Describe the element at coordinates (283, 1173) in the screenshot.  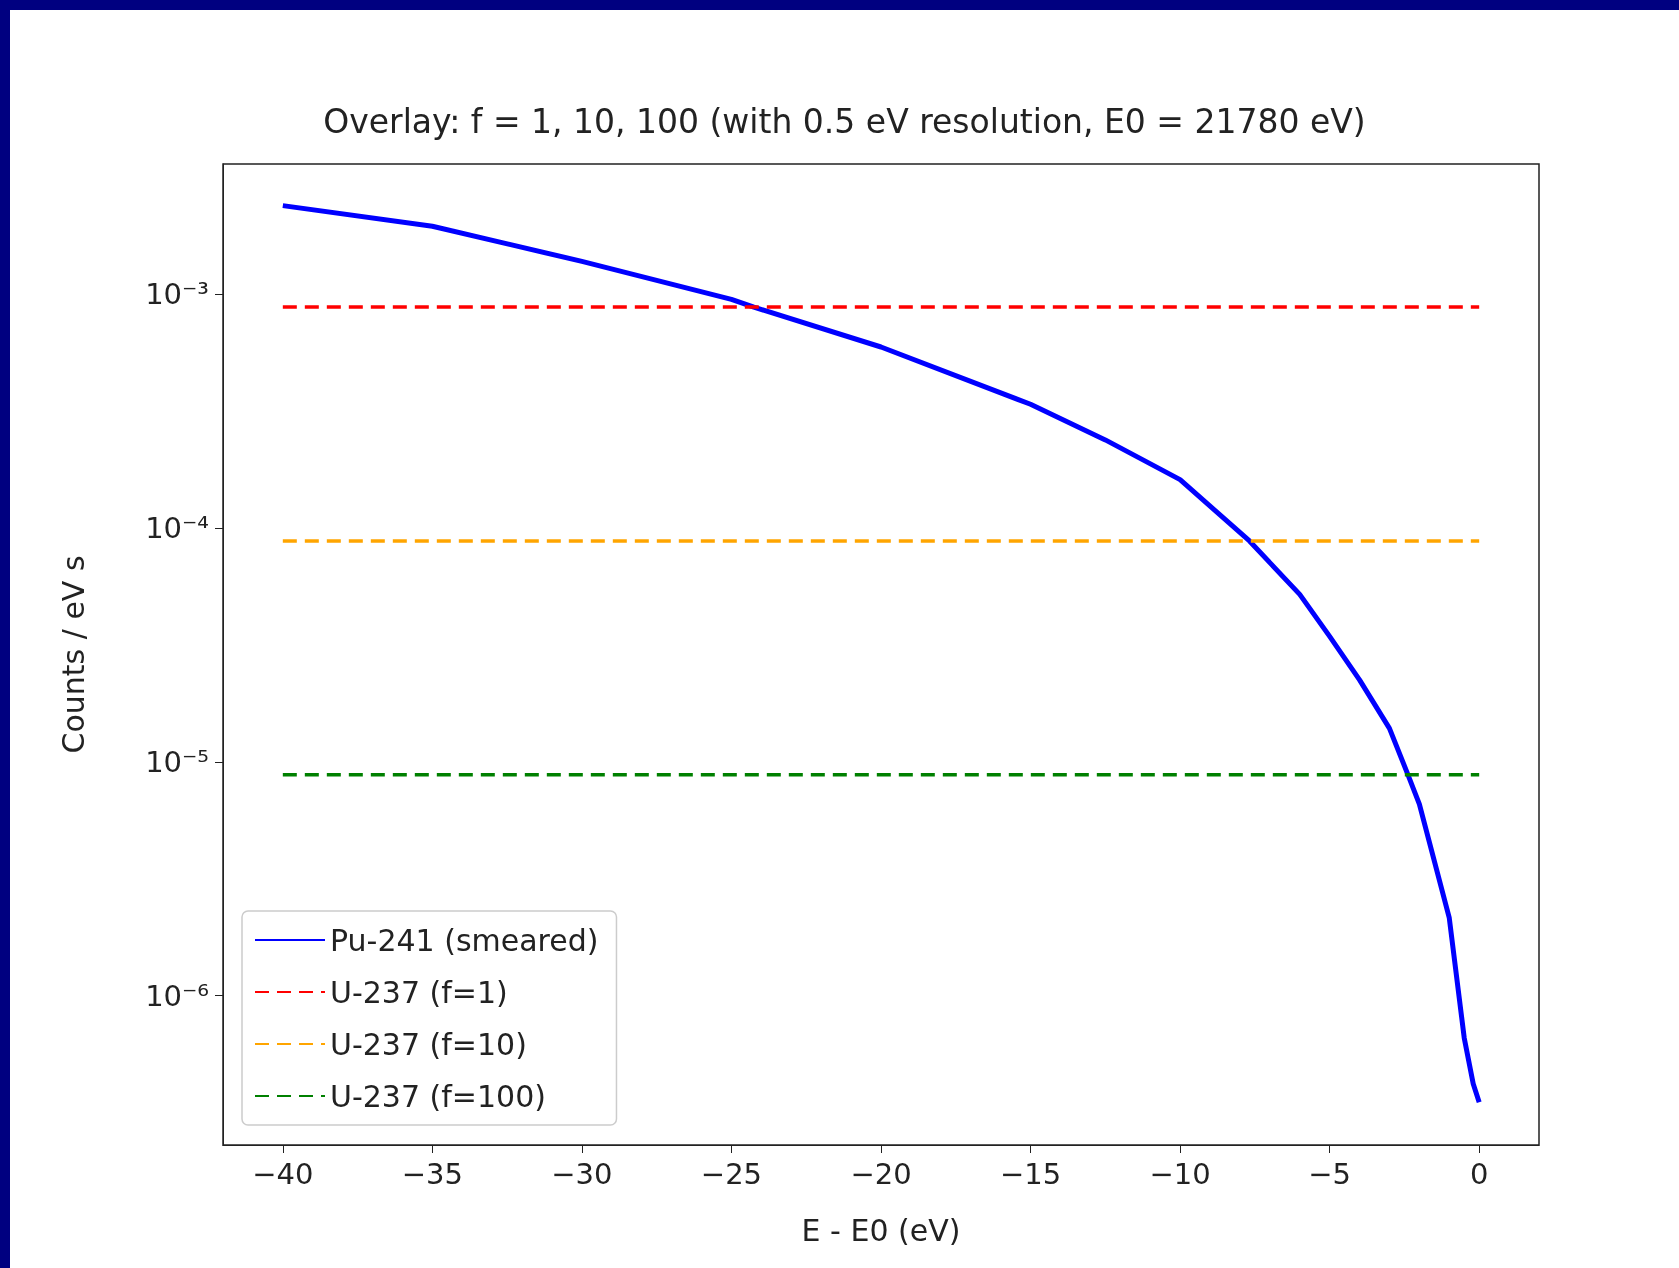
I see `x-tick-label: −40` at that location.